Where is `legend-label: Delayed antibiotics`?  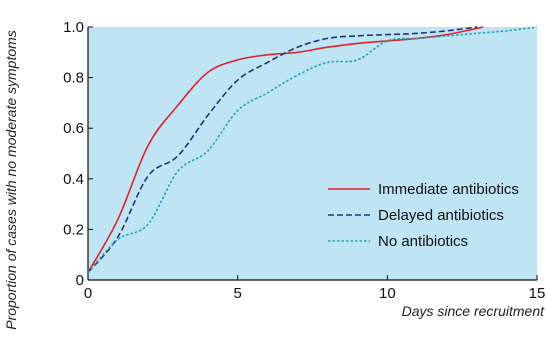
legend-label: Delayed antibiotics is located at coordinates (441, 215).